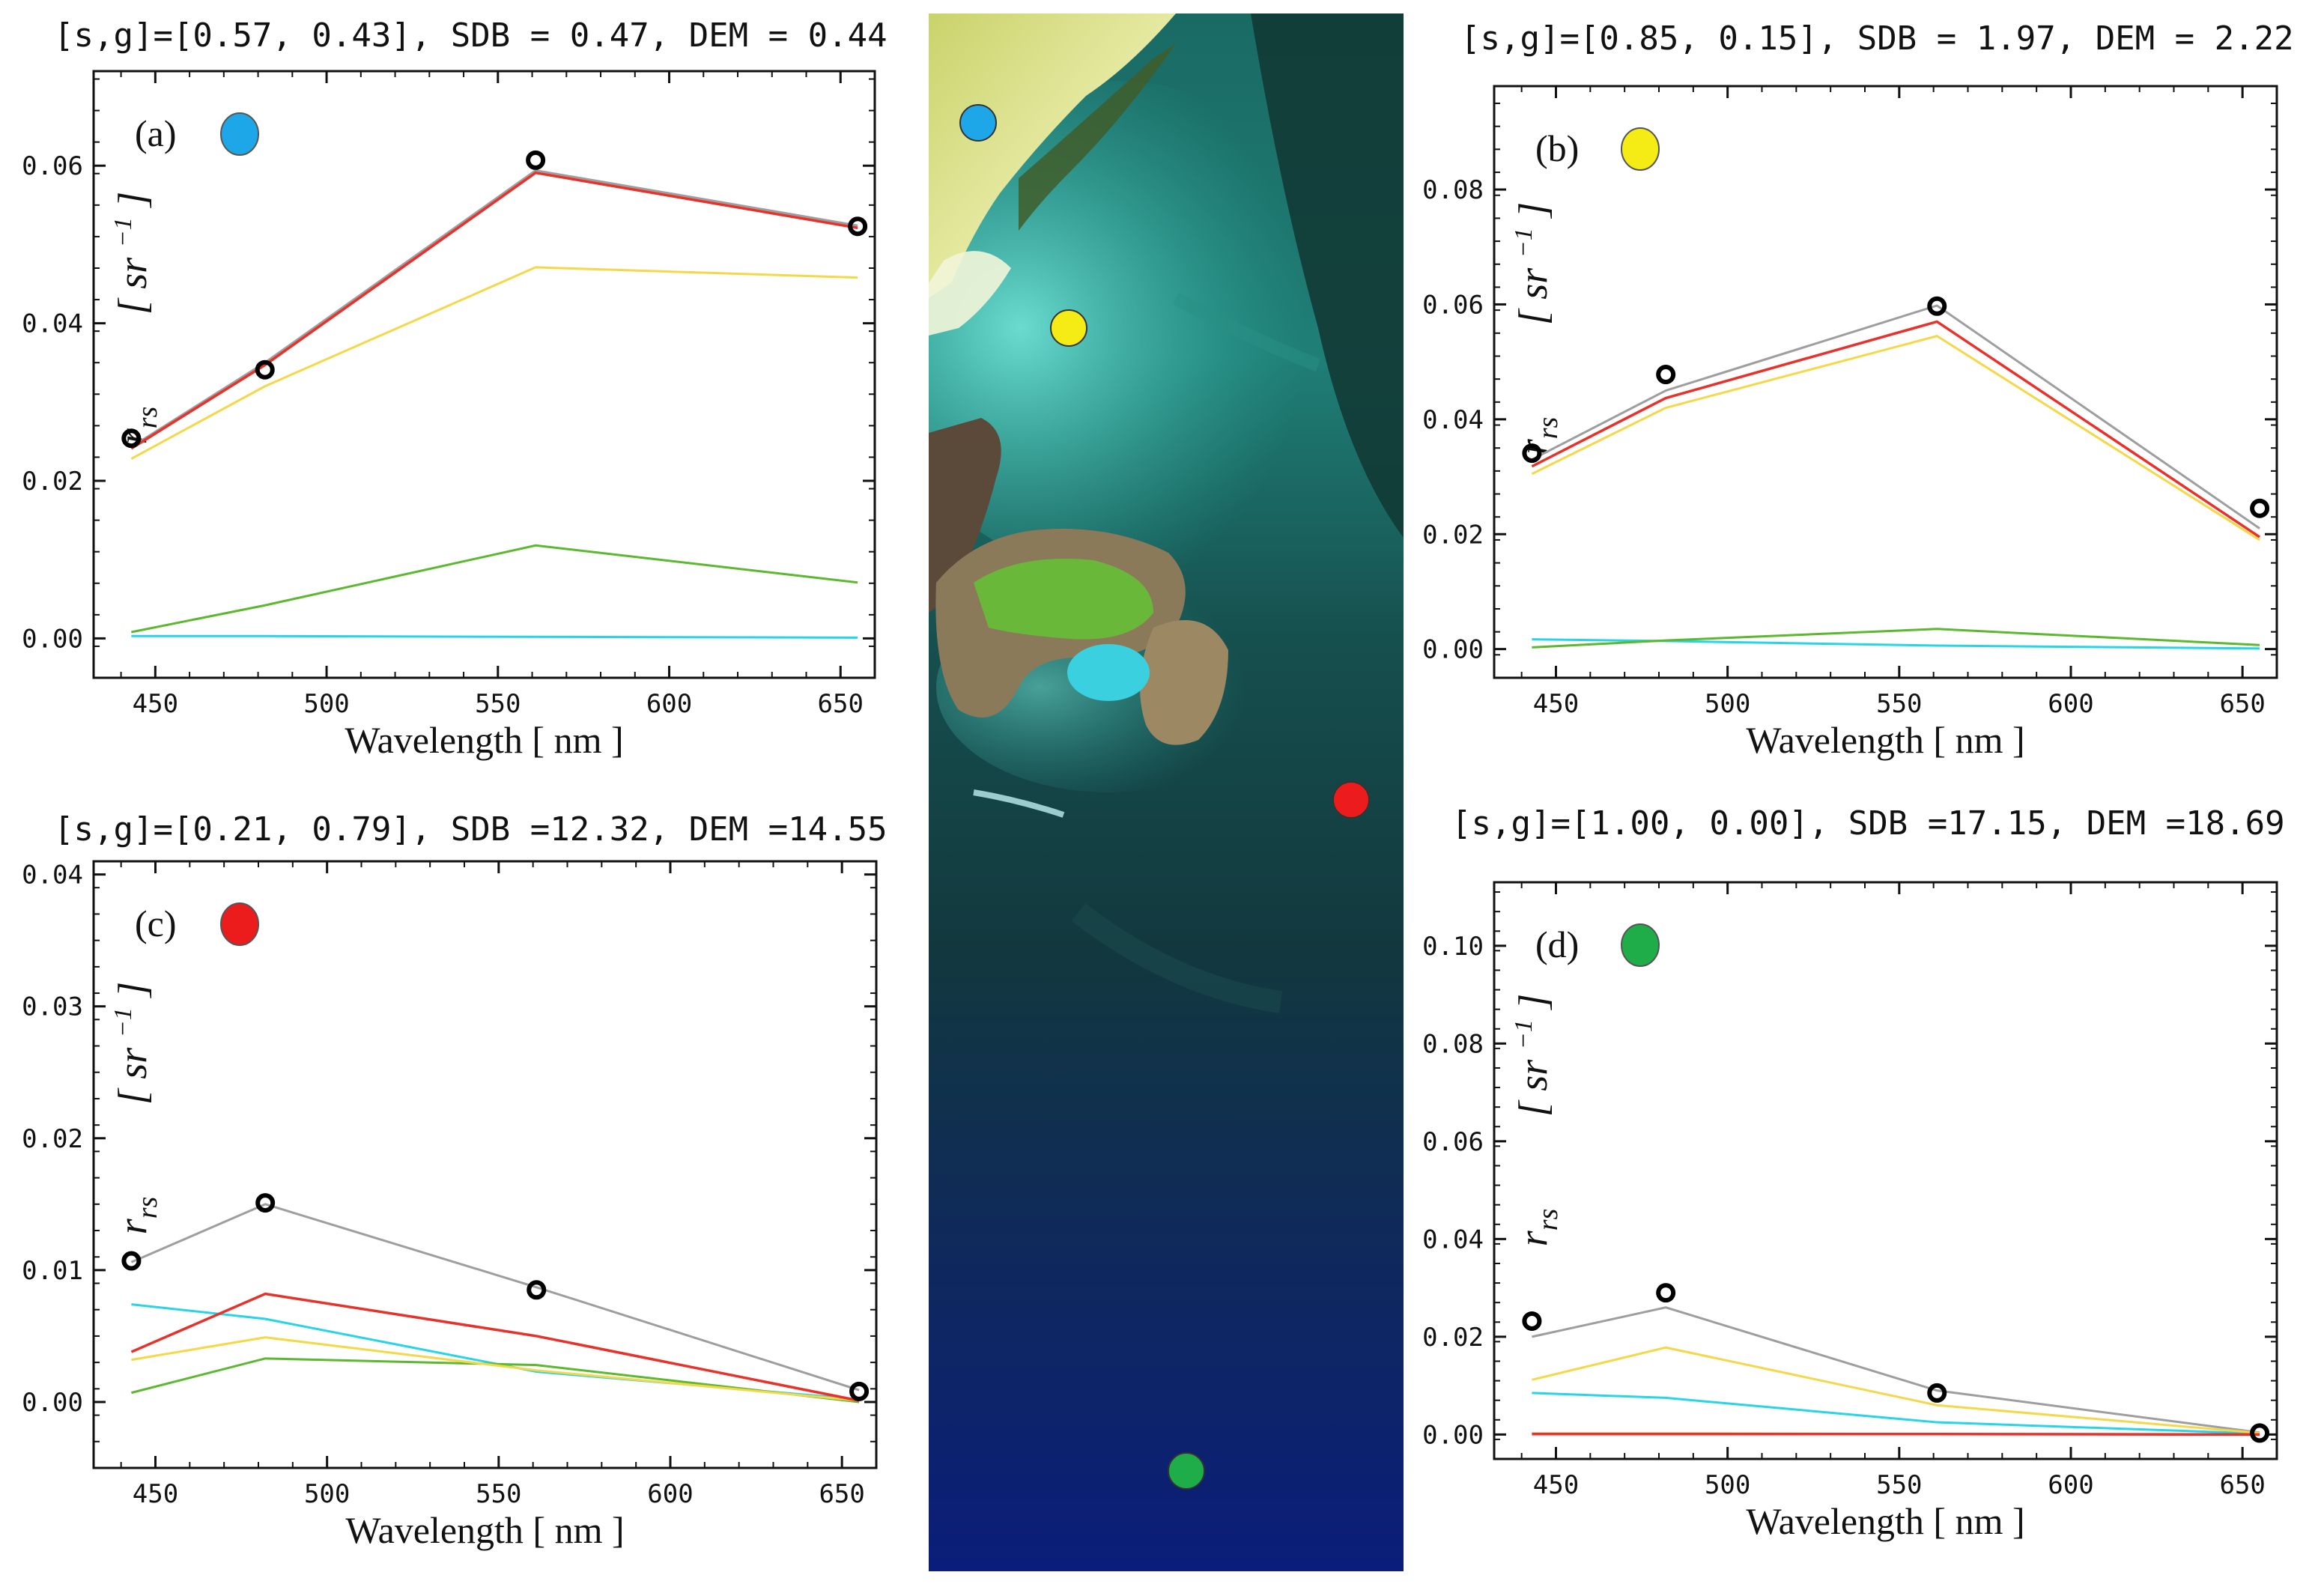 The image size is (2321, 1596). What do you see at coordinates (1053, 156) in the screenshot?
I see `land-sand` at bounding box center [1053, 156].